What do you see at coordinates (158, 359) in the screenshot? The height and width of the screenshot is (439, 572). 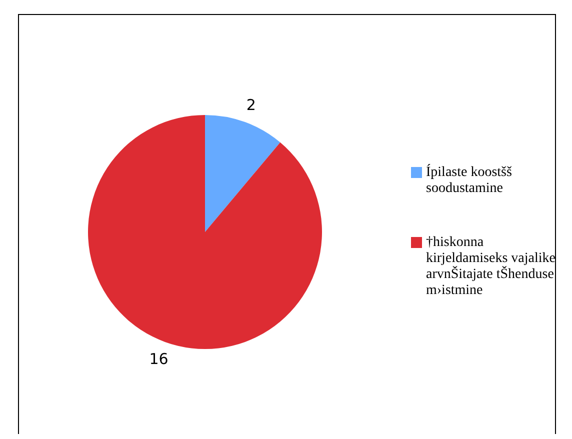 I see `data-label: 16` at bounding box center [158, 359].